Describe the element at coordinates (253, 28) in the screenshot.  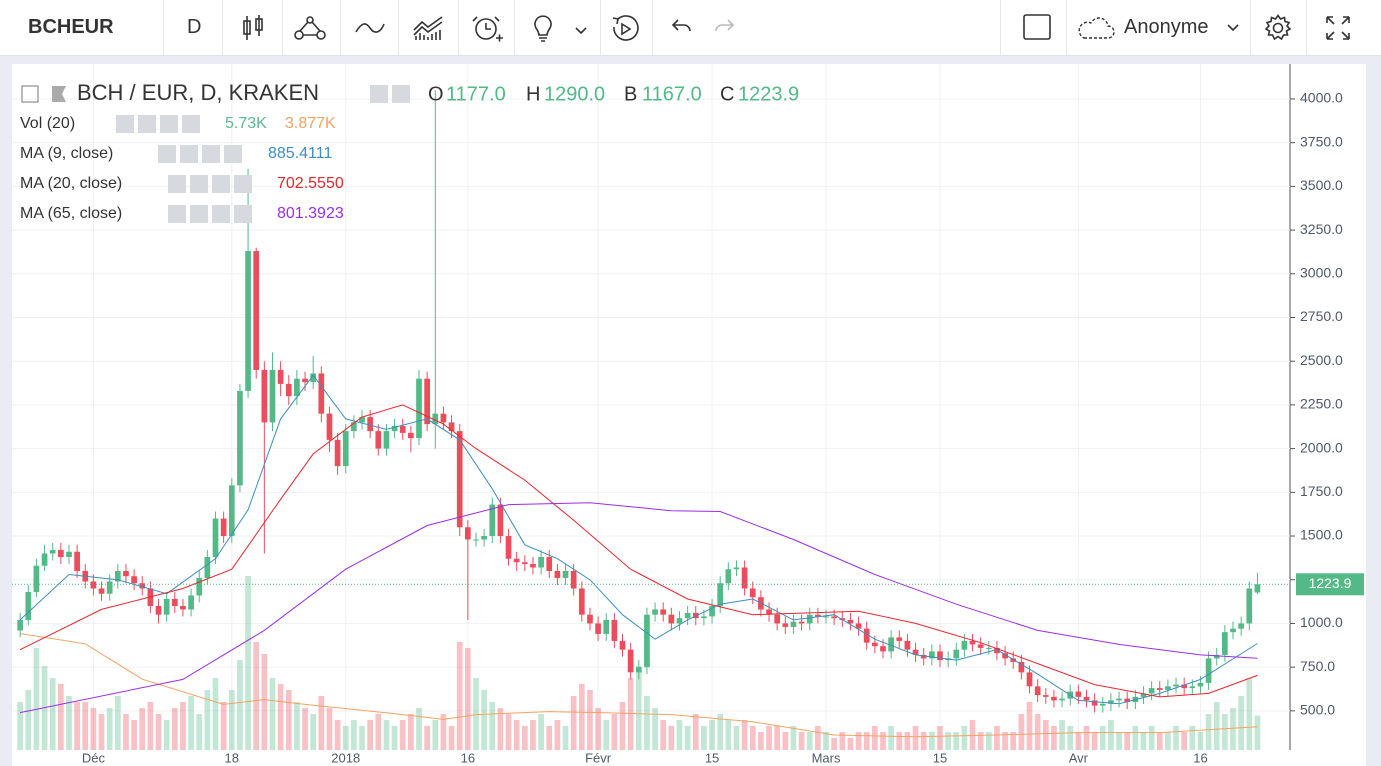
I see `chart-style-button` at that location.